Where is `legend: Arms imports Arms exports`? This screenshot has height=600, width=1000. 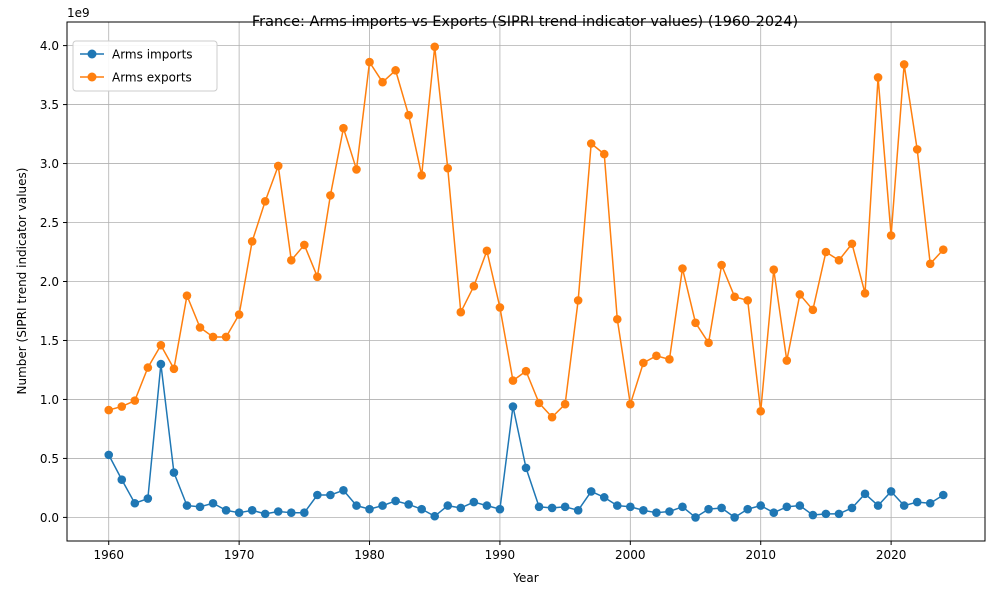 legend: Arms imports Arms exports is located at coordinates (145, 66).